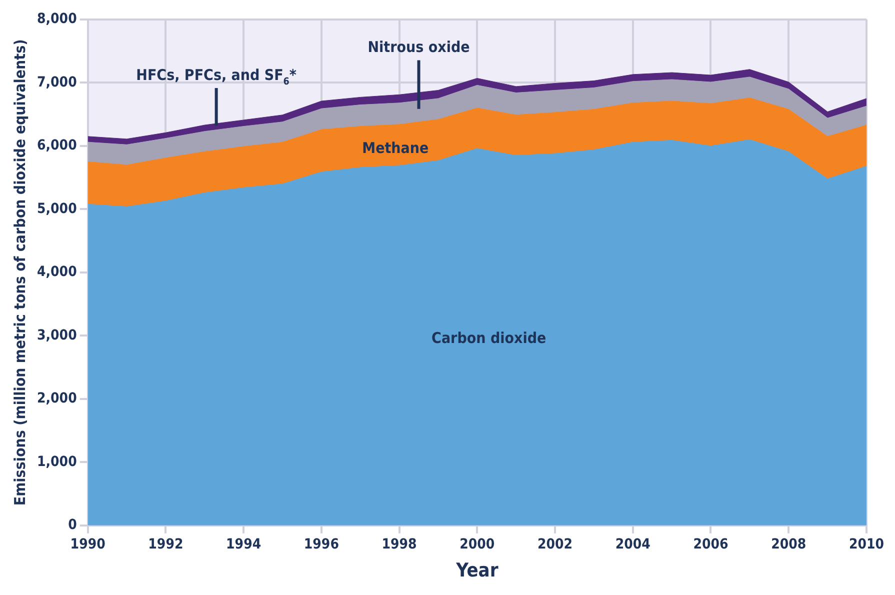 Image resolution: width=895 pixels, height=595 pixels. What do you see at coordinates (419, 47) in the screenshot?
I see `series-label: Nitrous oxide` at bounding box center [419, 47].